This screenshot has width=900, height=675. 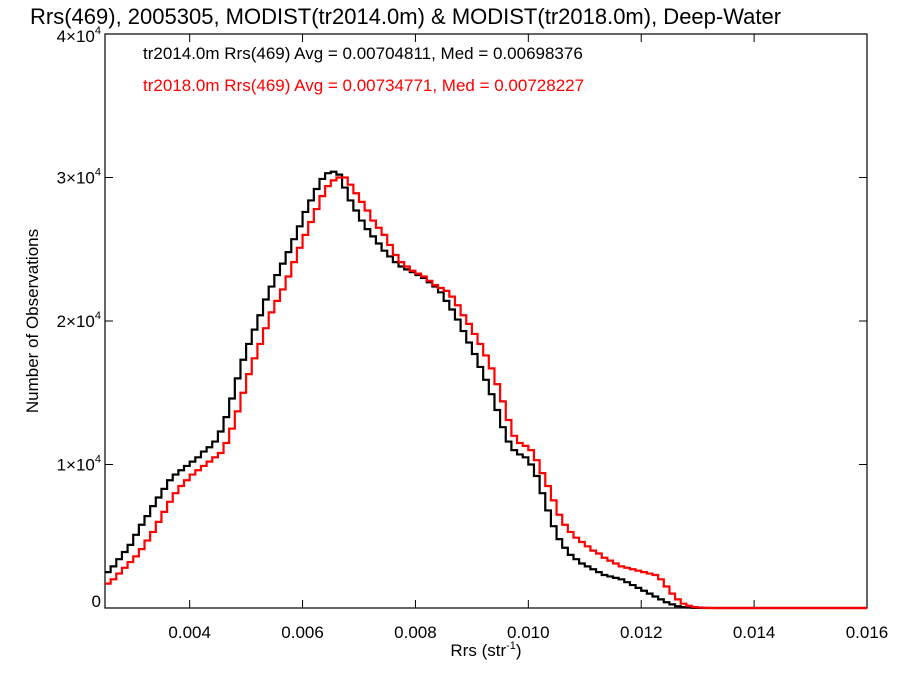 I want to click on x-tick-label: 0.004, so click(x=189, y=632).